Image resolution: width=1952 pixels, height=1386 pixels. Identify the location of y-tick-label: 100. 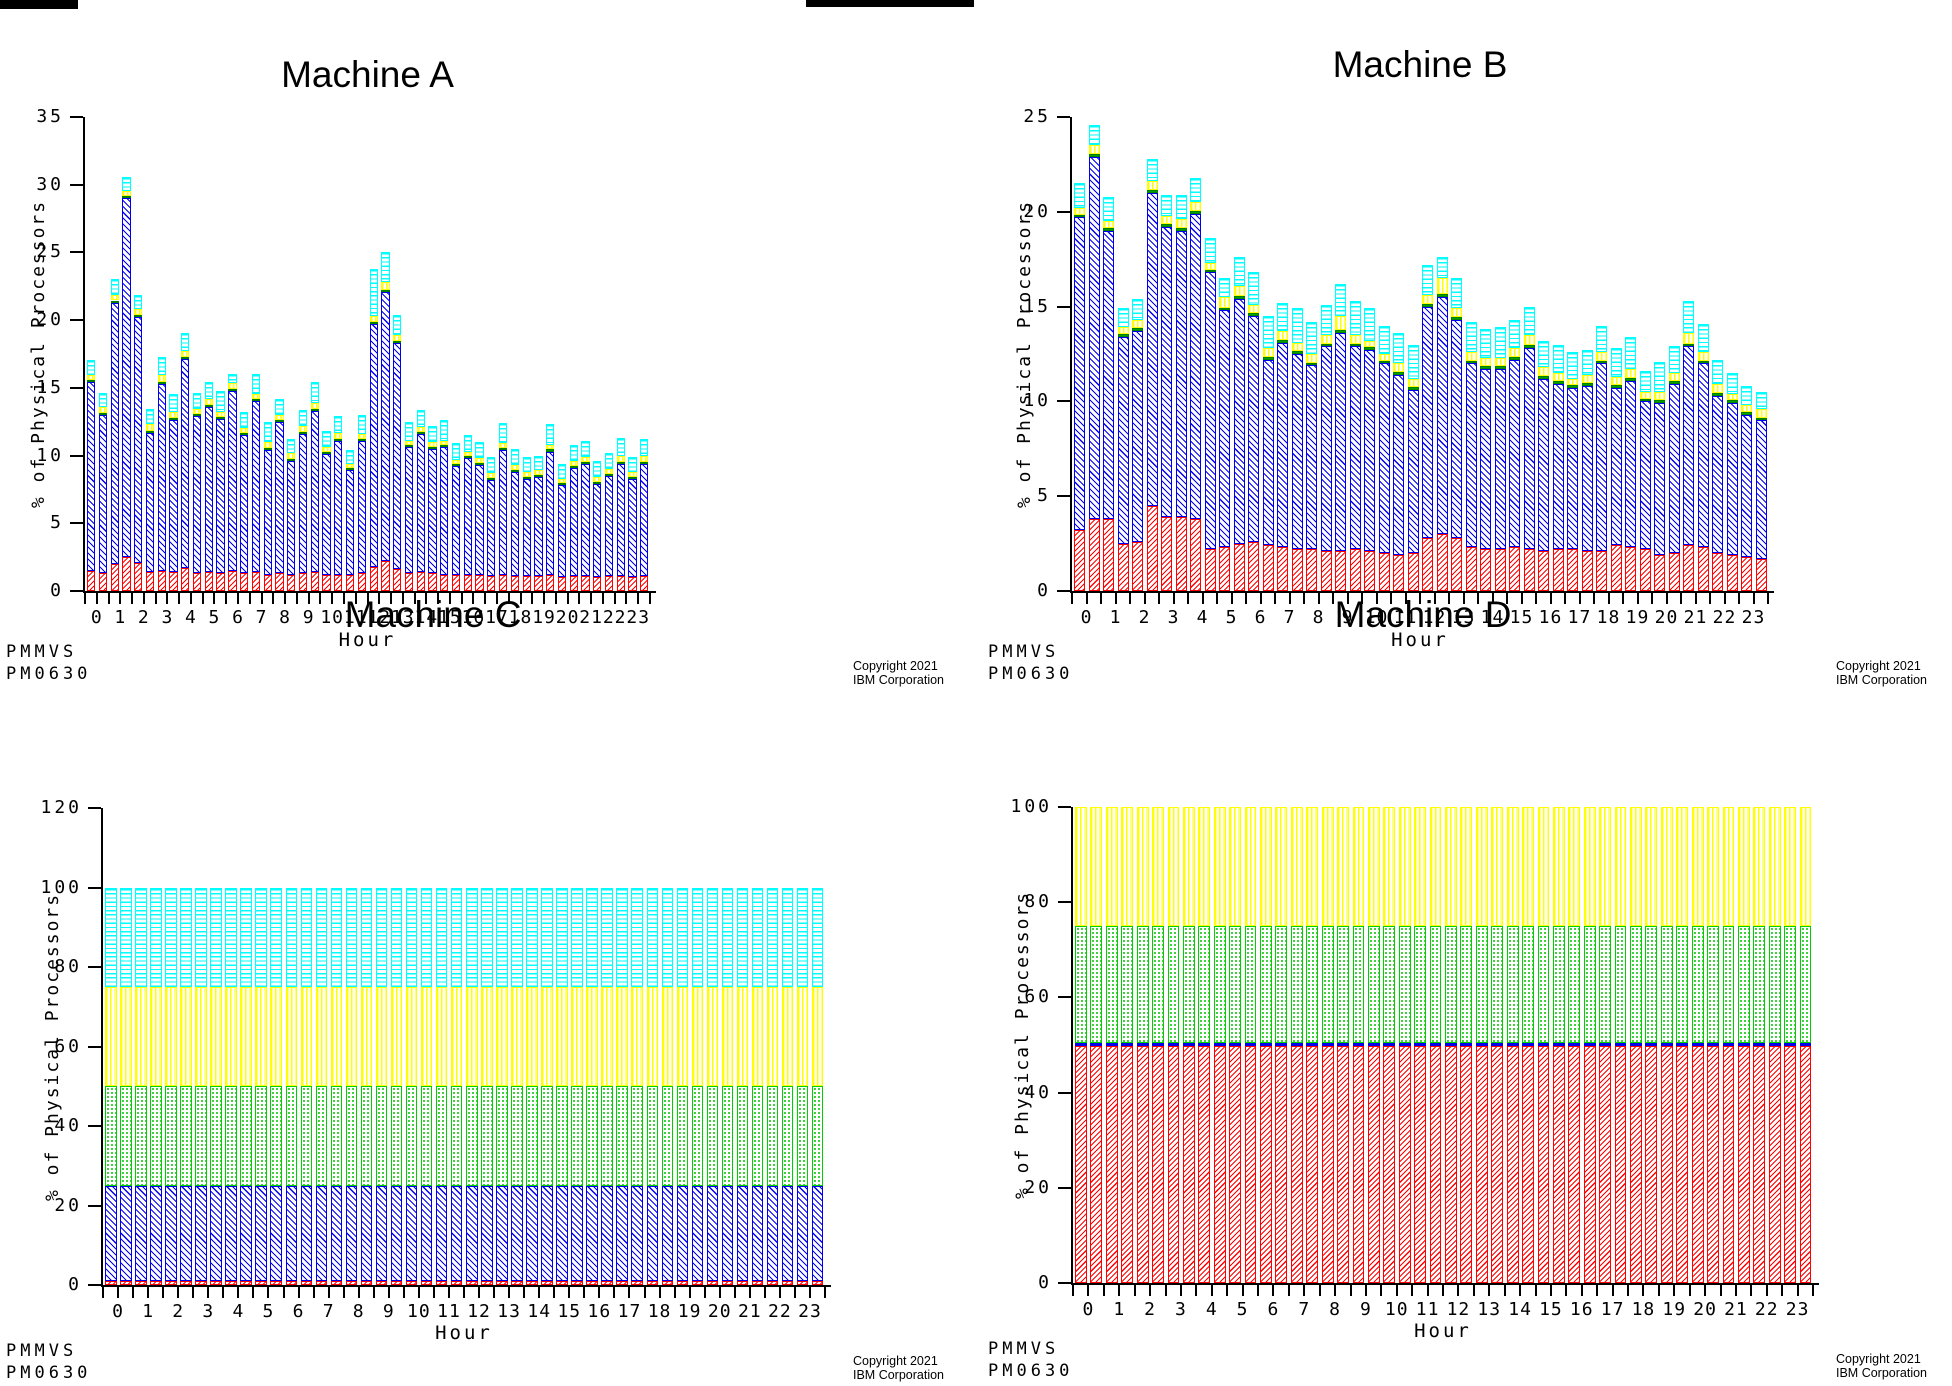
(61, 887).